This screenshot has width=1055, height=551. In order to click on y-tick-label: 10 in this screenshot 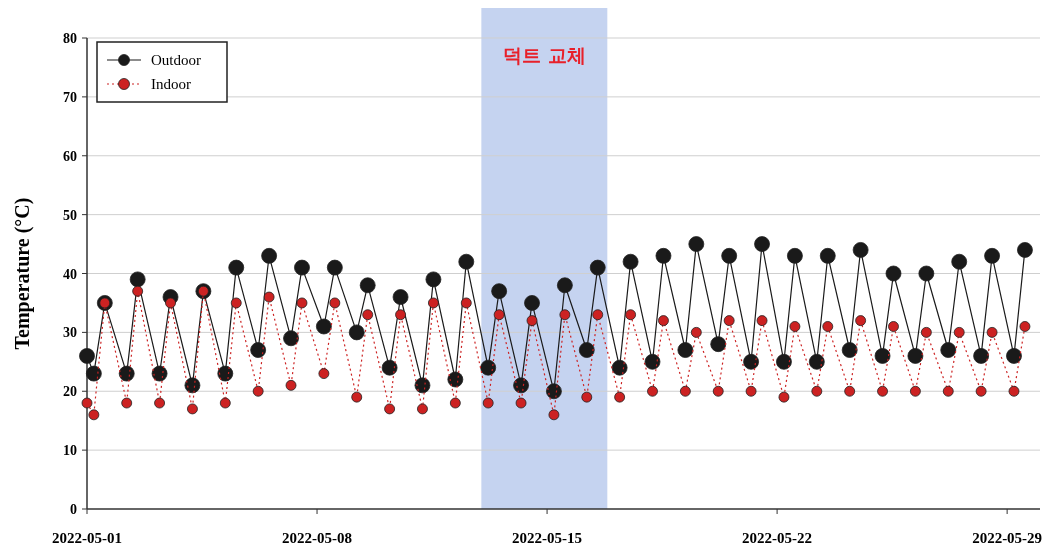, I will do `click(70, 451)`.